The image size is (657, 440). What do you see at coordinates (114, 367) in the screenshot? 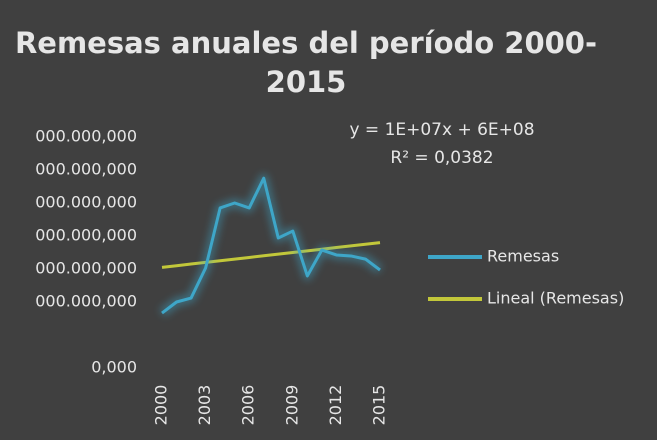
I see `y-tick-label: 0,000` at bounding box center [114, 367].